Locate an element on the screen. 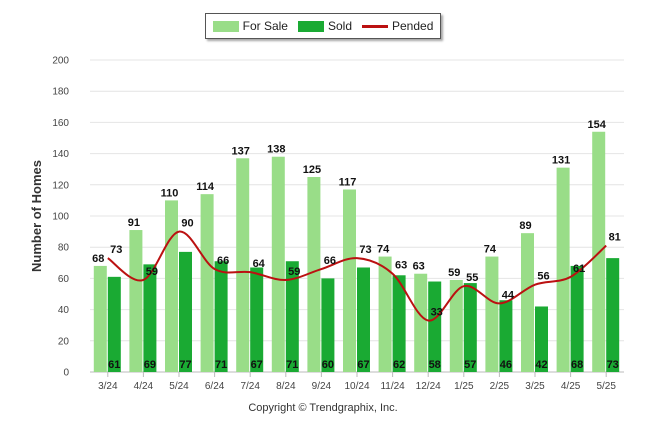 Image resolution: width=646 pixels, height=434 pixels. sold-value-label: 73 is located at coordinates (613, 365).